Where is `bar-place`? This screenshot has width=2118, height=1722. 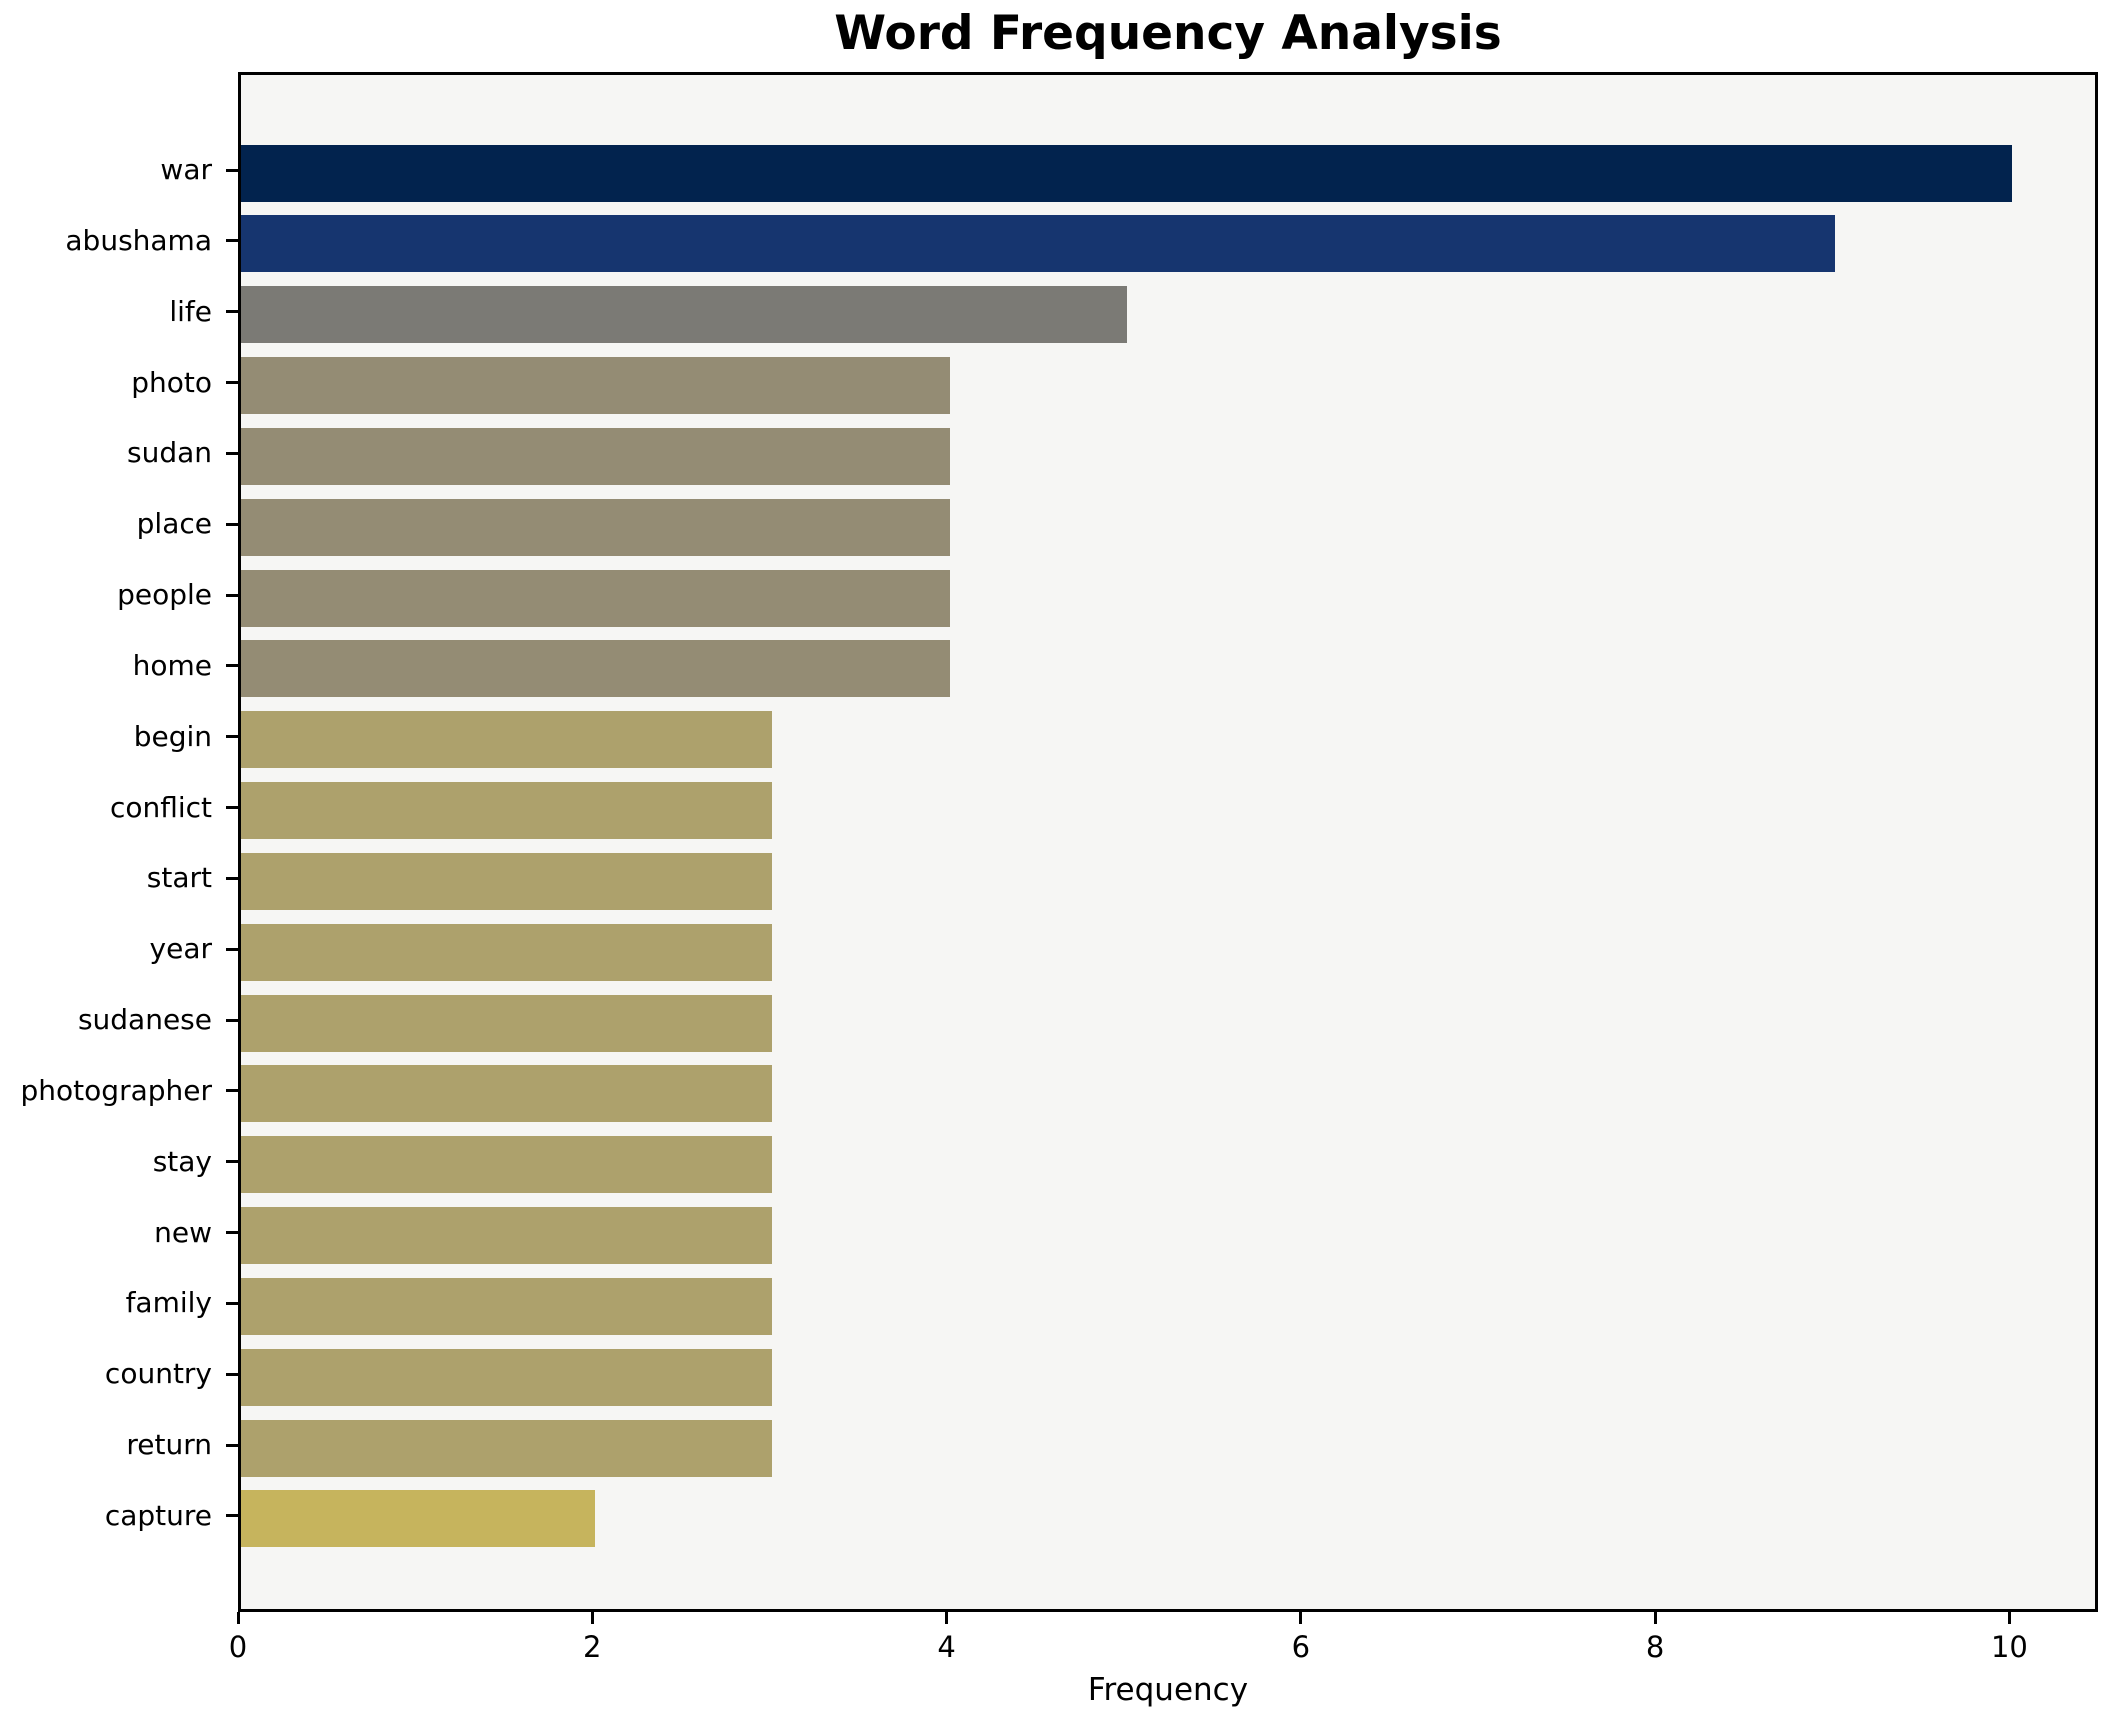 bar-place is located at coordinates (595, 527).